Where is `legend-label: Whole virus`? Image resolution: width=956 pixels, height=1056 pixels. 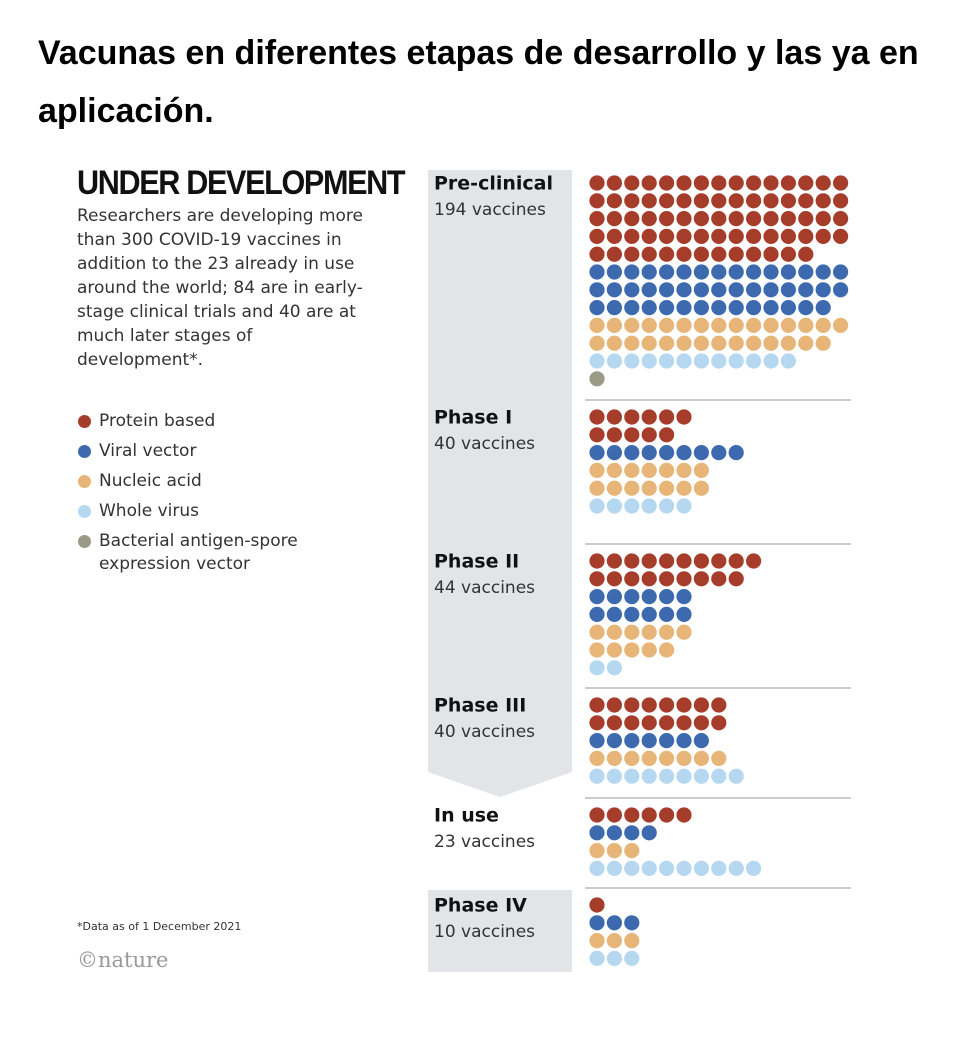 legend-label: Whole virus is located at coordinates (149, 511).